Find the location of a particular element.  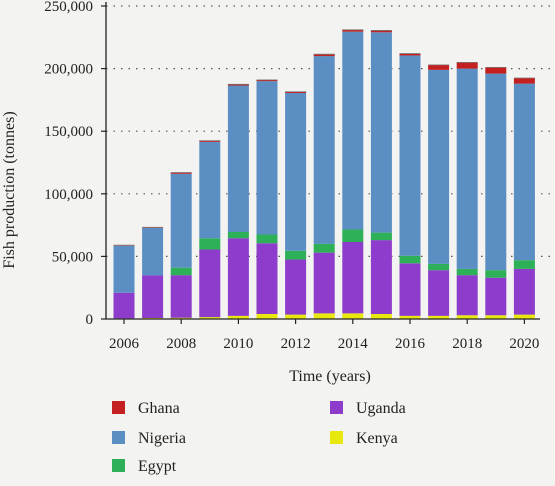

bar-uganda-2008 is located at coordinates (181, 296).